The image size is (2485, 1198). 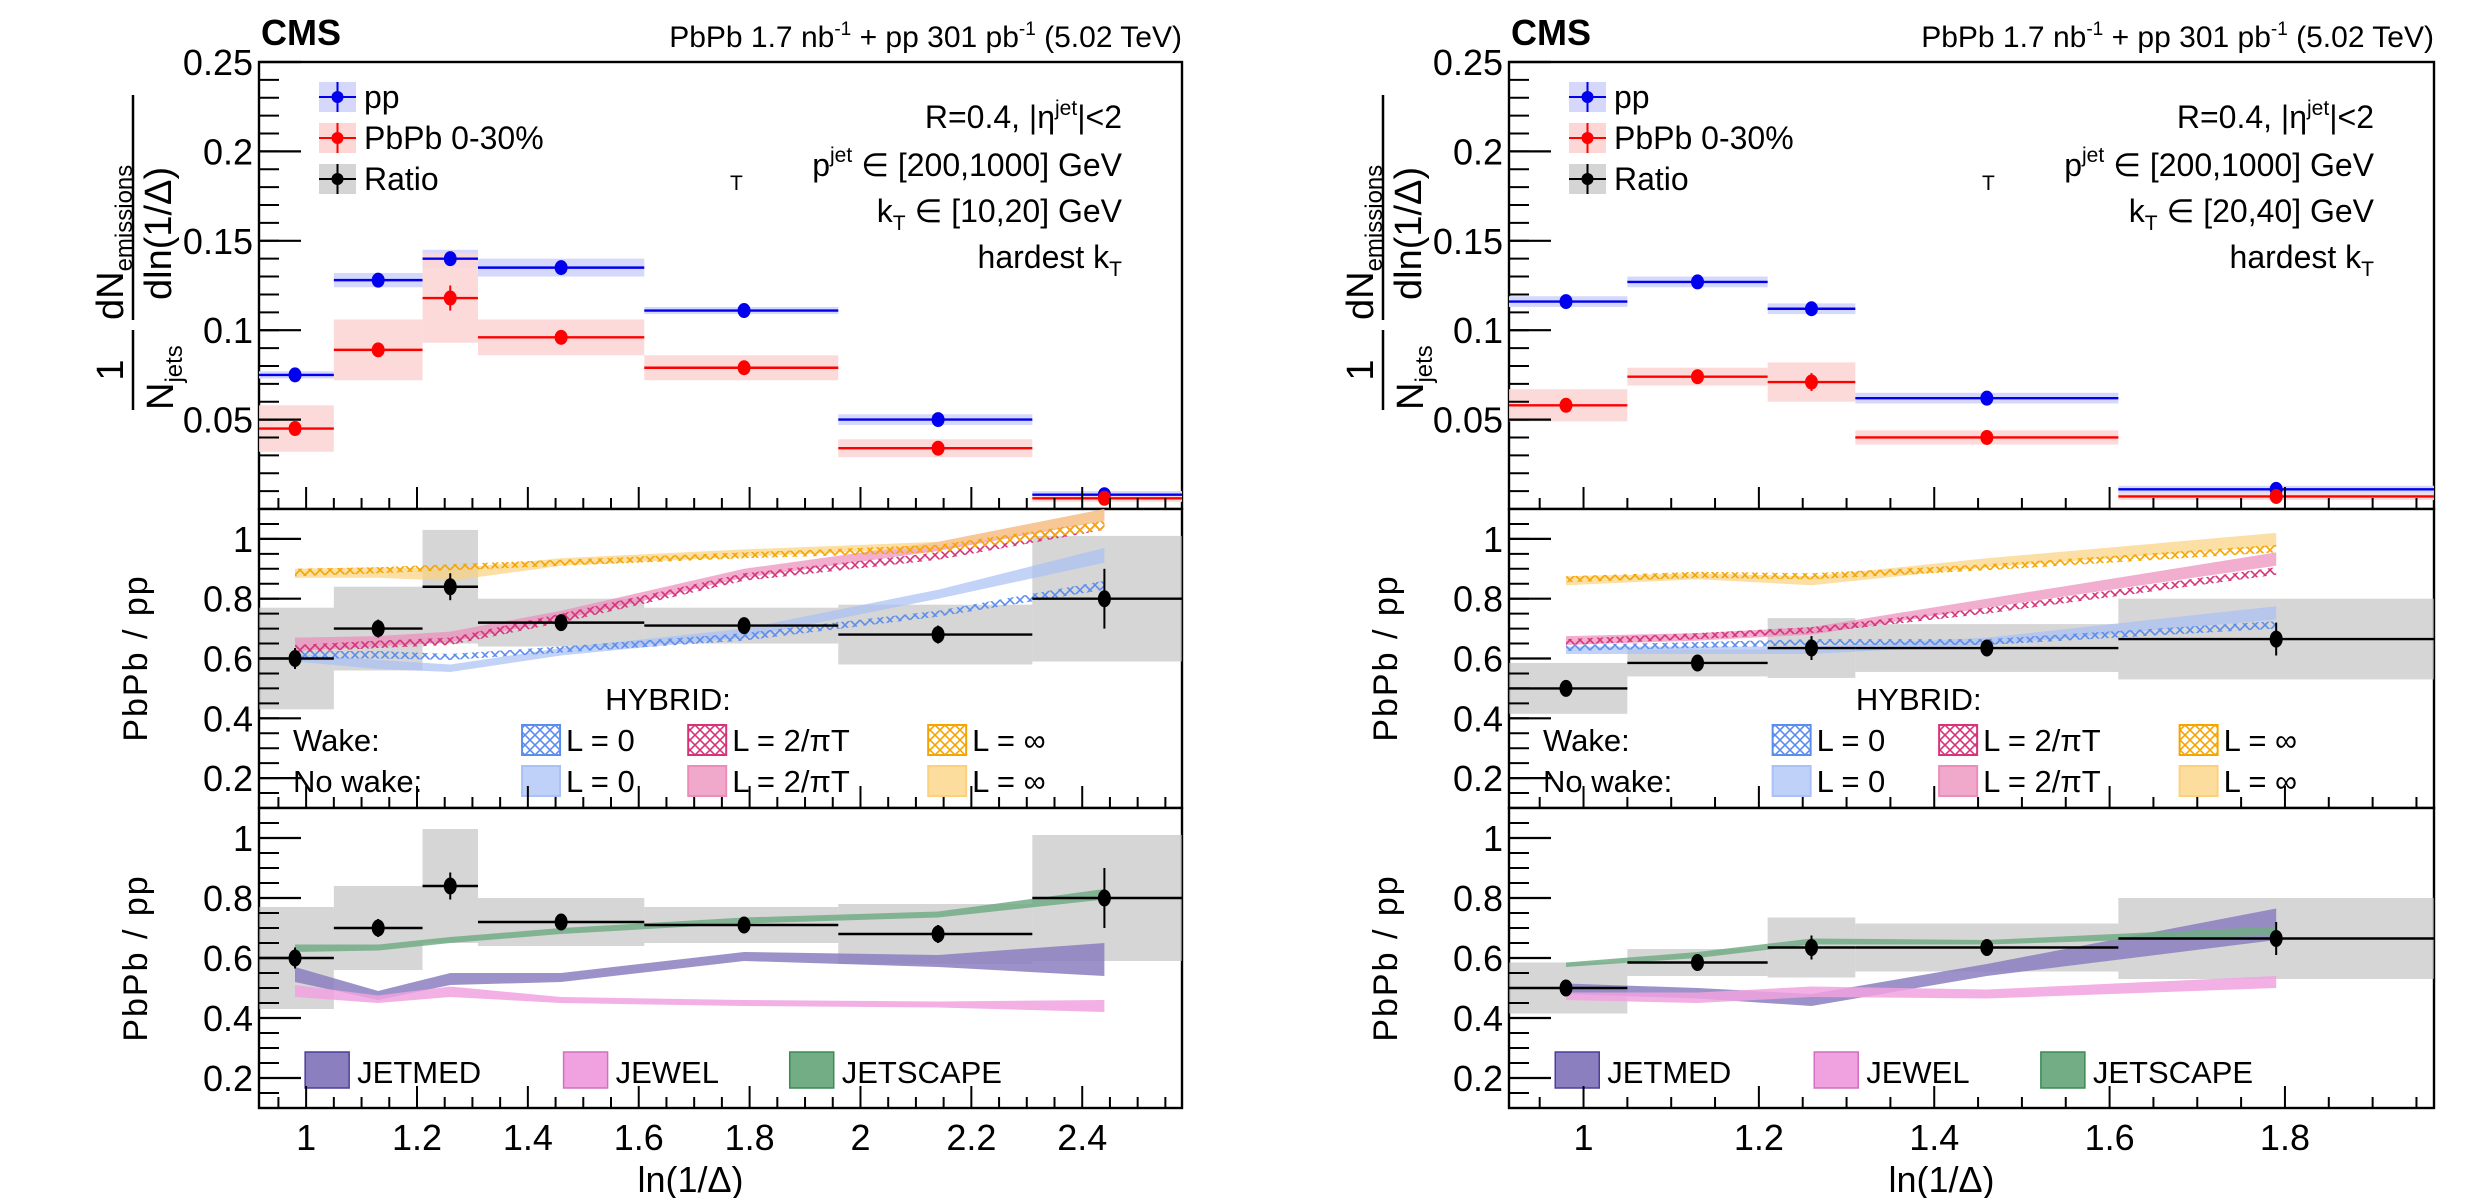 I want to click on ylabel-jets-sub: jets, so click(x=174, y=364).